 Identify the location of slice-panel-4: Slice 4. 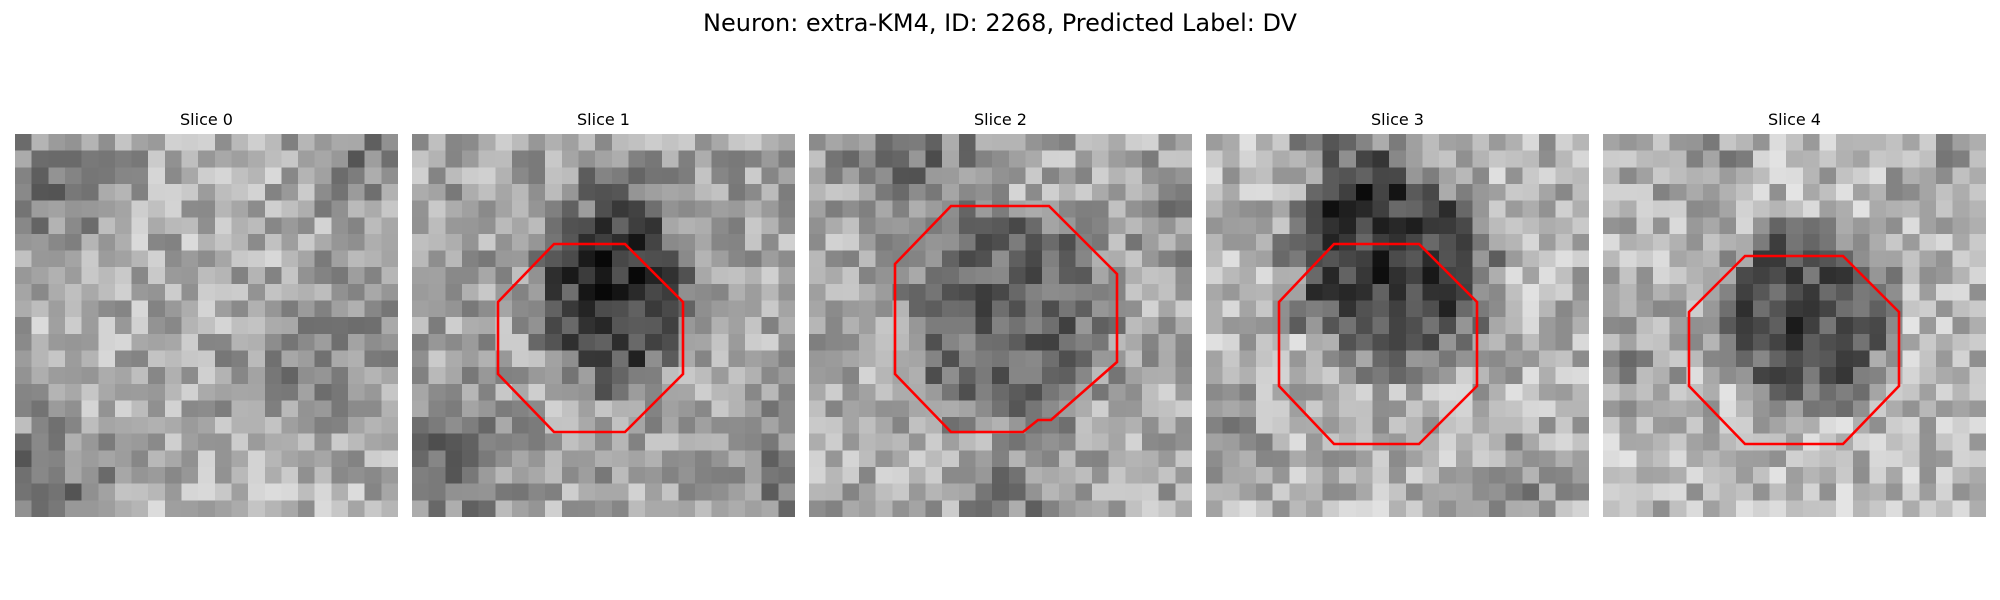
(1794, 313).